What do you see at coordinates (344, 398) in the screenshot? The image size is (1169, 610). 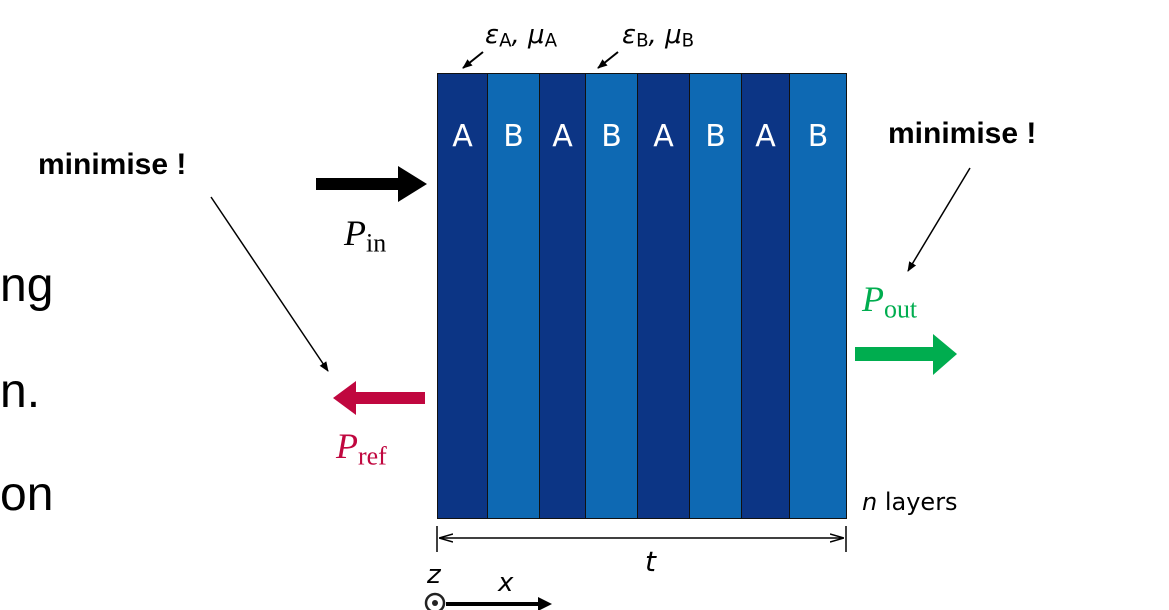 I see `reflected-arrow-head` at bounding box center [344, 398].